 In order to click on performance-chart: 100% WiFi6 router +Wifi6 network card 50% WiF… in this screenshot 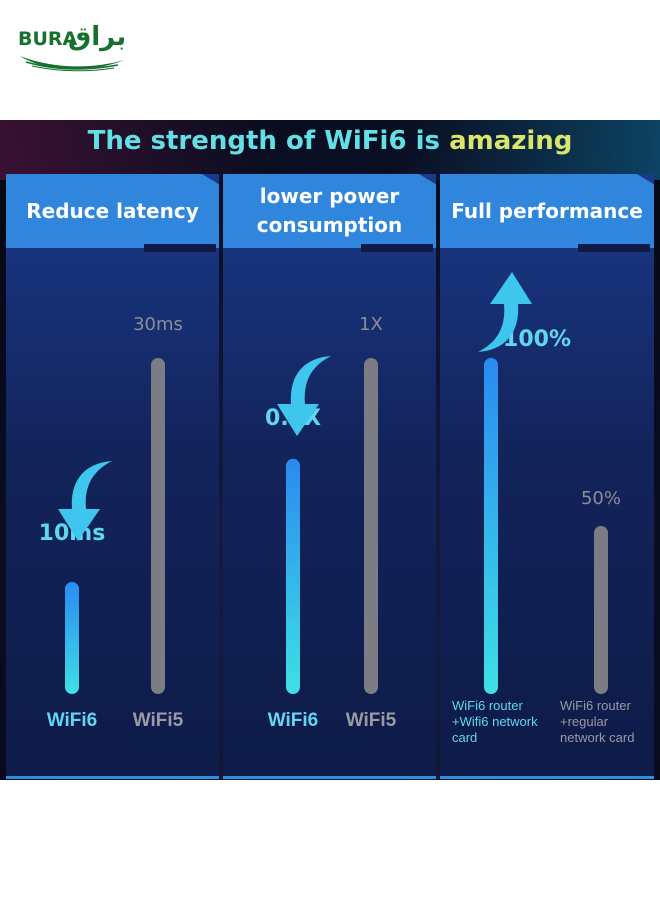, I will do `click(543, 536)`.